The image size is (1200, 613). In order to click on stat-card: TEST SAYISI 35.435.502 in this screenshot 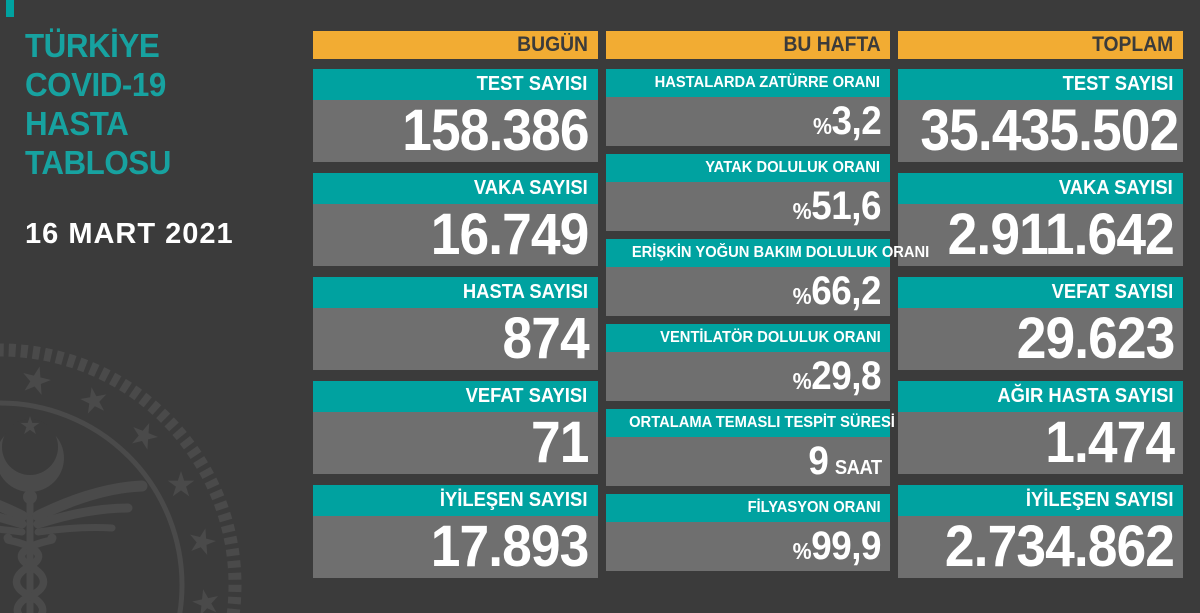, I will do `click(1041, 116)`.